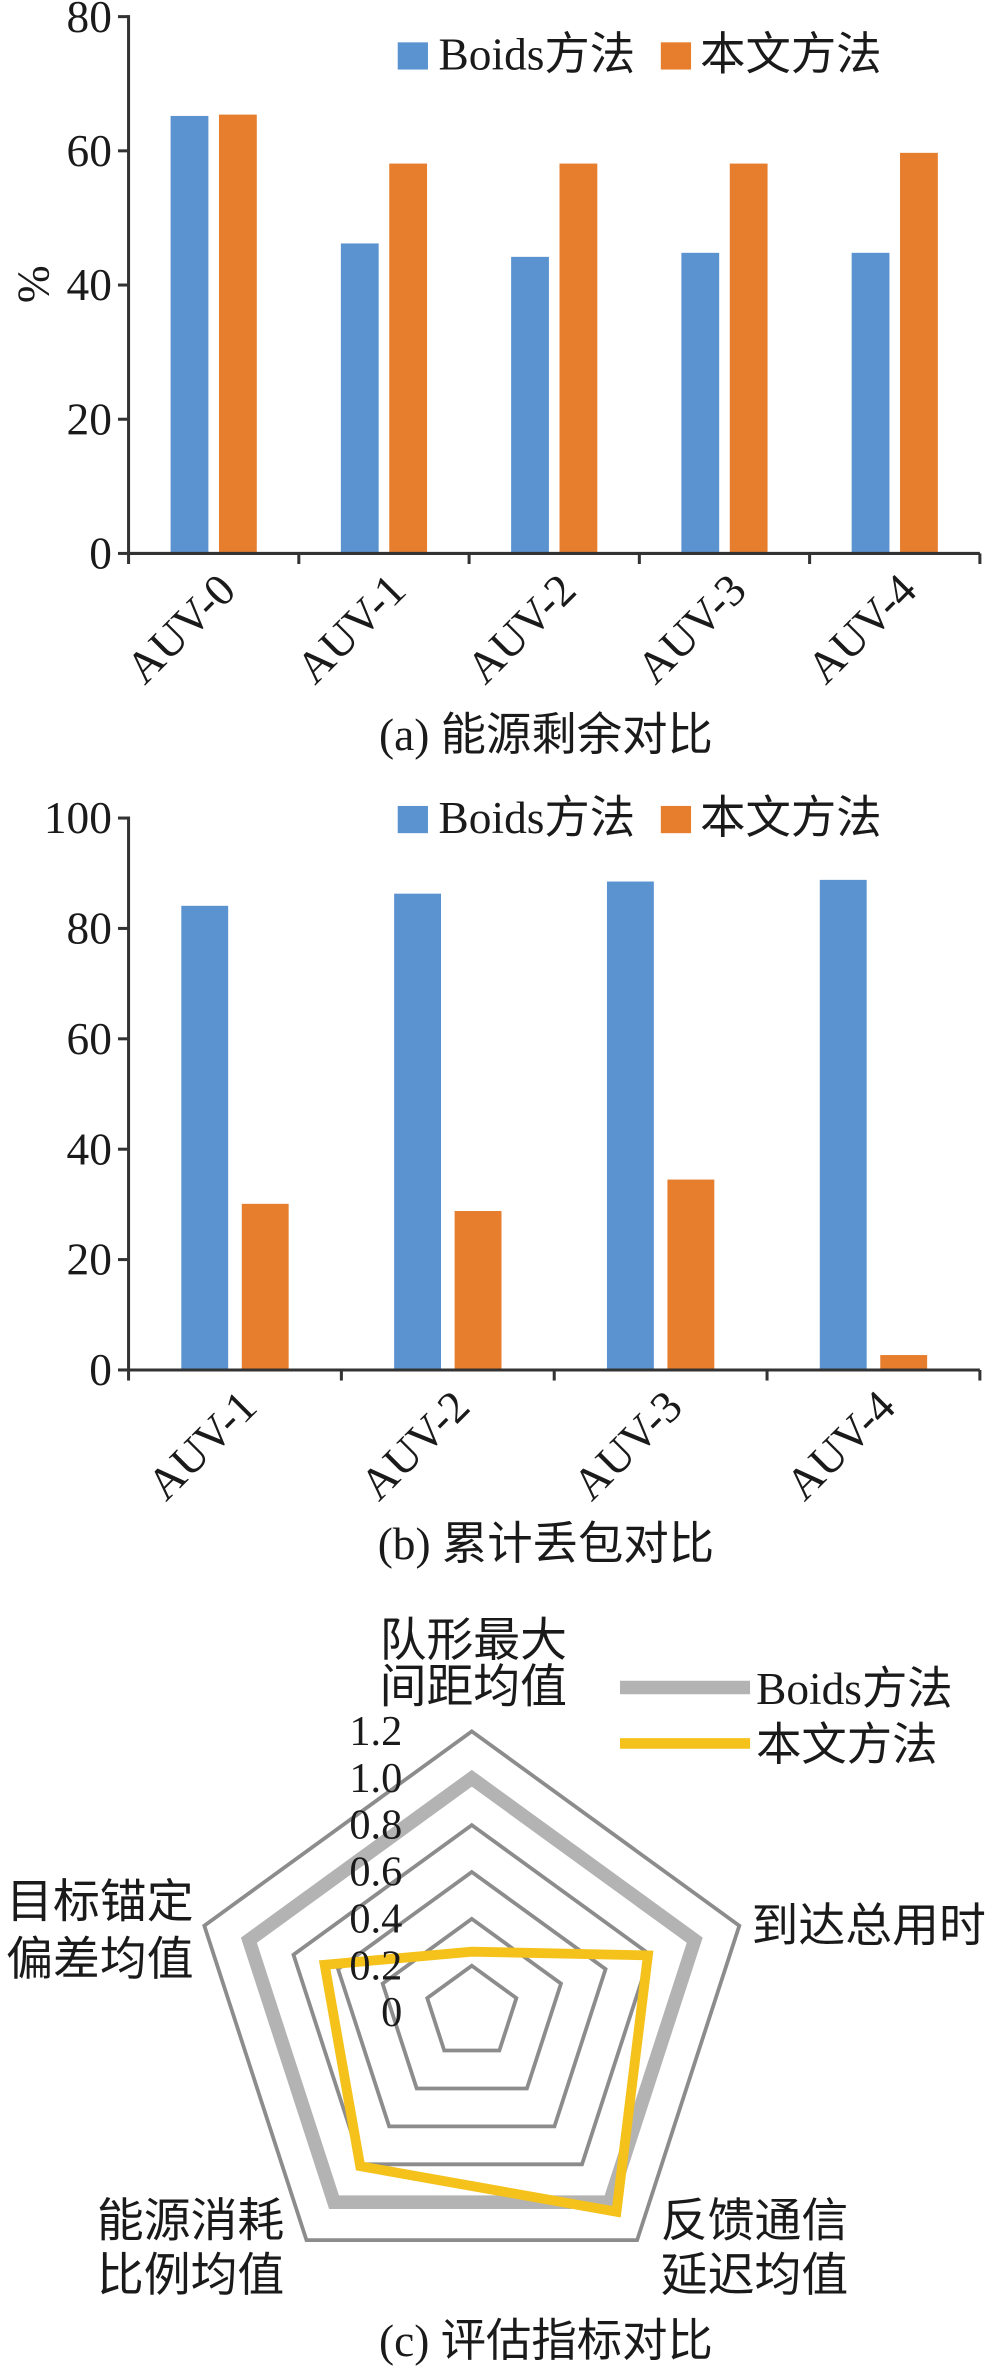 This screenshot has width=992, height=2374. Describe the element at coordinates (546, 735) in the screenshot. I see `chart-caption: (a) 能源剩余对比` at that location.